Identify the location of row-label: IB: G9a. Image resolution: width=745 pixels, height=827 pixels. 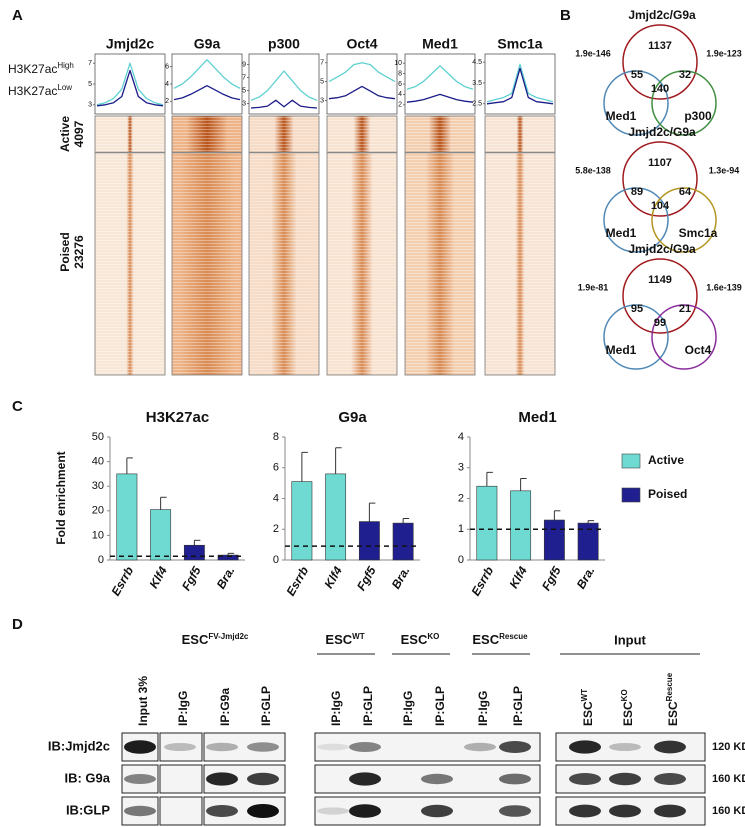
(87, 777).